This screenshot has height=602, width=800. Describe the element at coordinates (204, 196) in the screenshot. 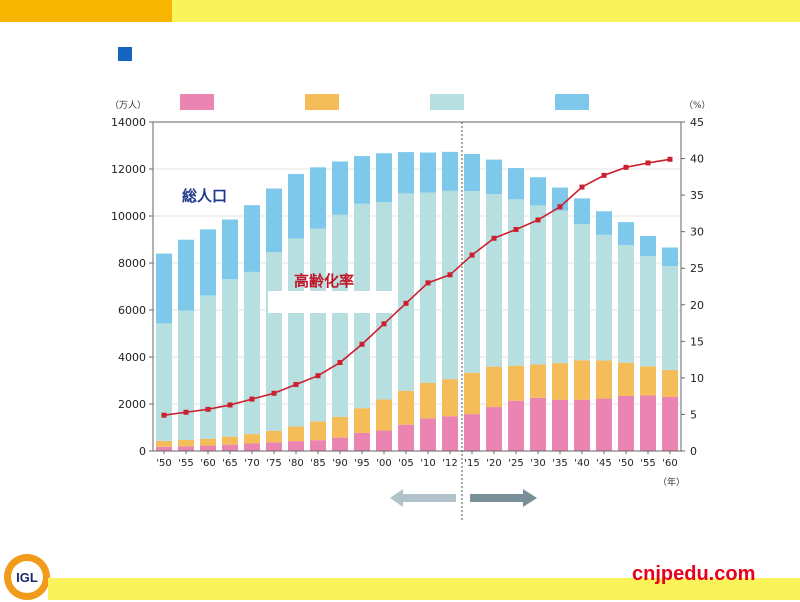

I see `total-population-label: 総人口` at that location.